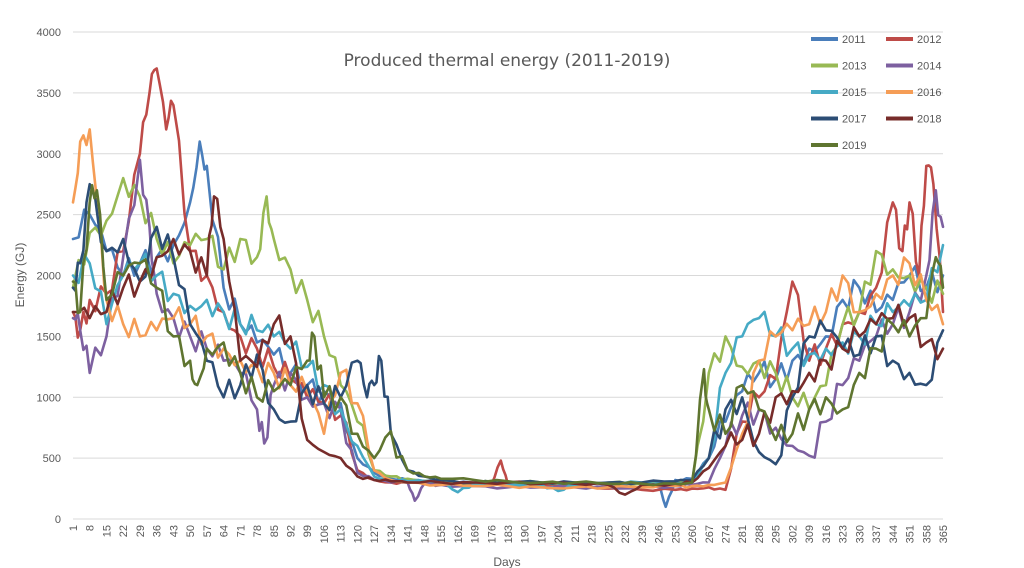  I want to click on legend-label-2017: 2017, so click(854, 120).